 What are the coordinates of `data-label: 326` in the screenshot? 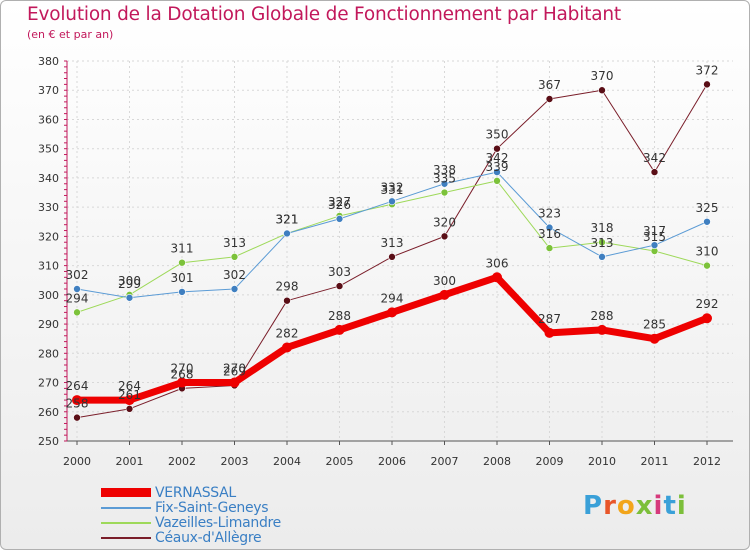 It's located at (339, 205).